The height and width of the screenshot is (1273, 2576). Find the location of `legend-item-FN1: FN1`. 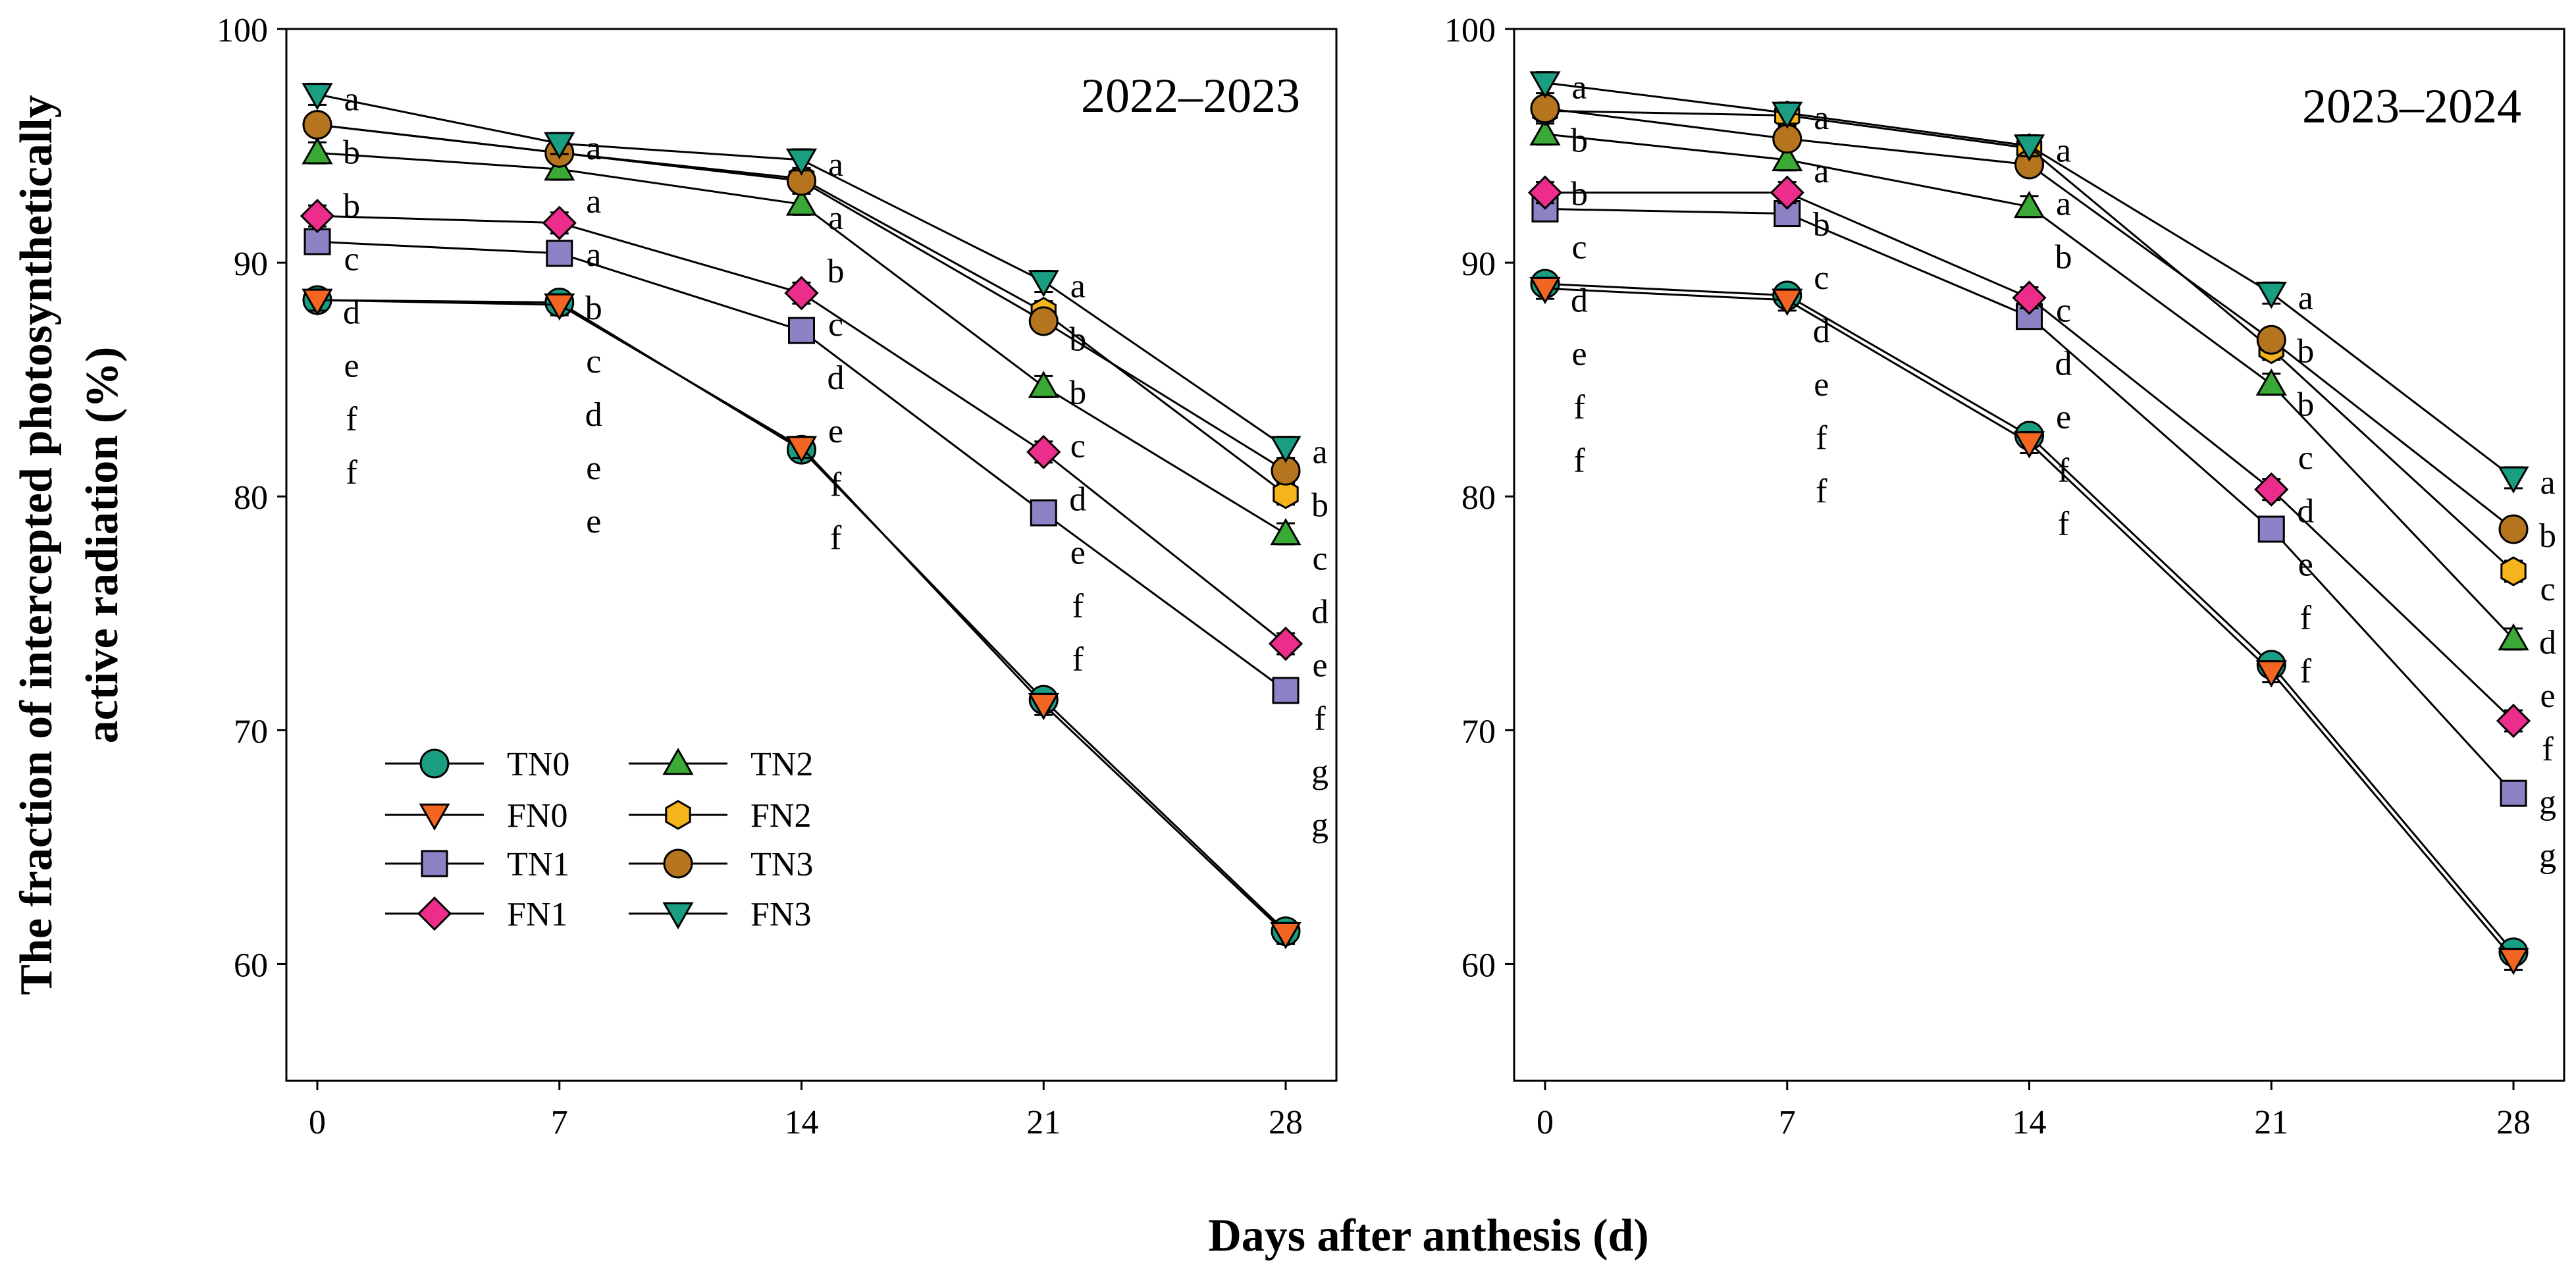

legend-item-FN1: FN1 is located at coordinates (476, 915).